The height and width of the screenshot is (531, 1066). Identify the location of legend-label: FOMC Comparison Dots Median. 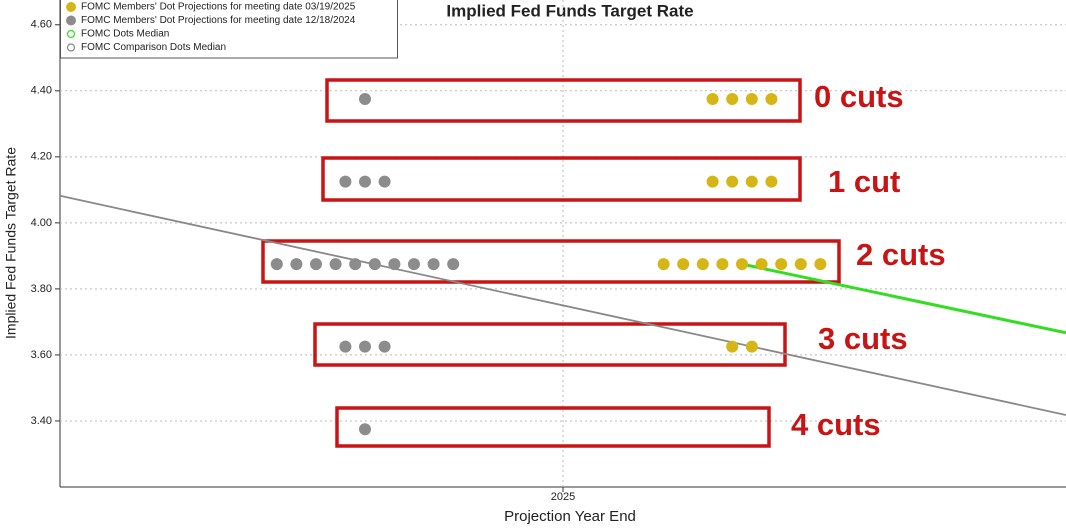
(153, 47).